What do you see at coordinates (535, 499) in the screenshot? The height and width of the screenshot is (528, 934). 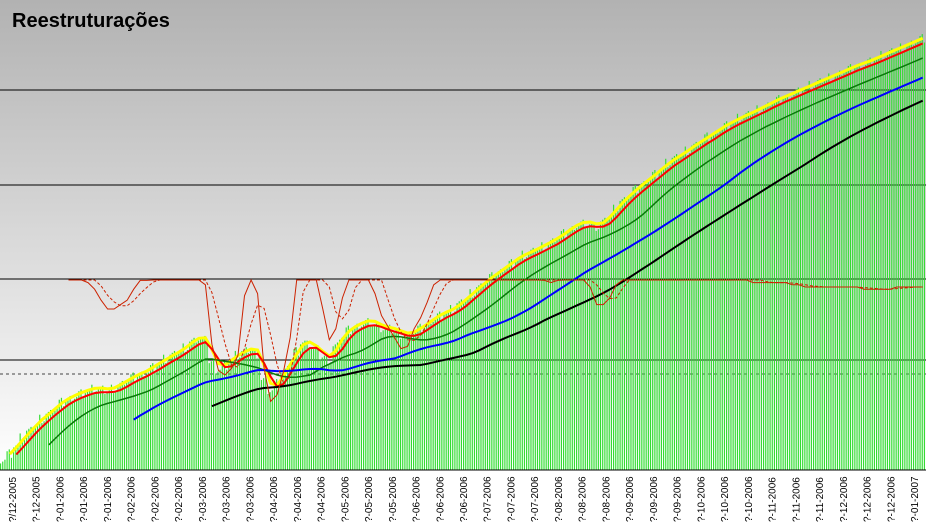 I see `x-tick-label: ?-07-2006` at bounding box center [535, 499].